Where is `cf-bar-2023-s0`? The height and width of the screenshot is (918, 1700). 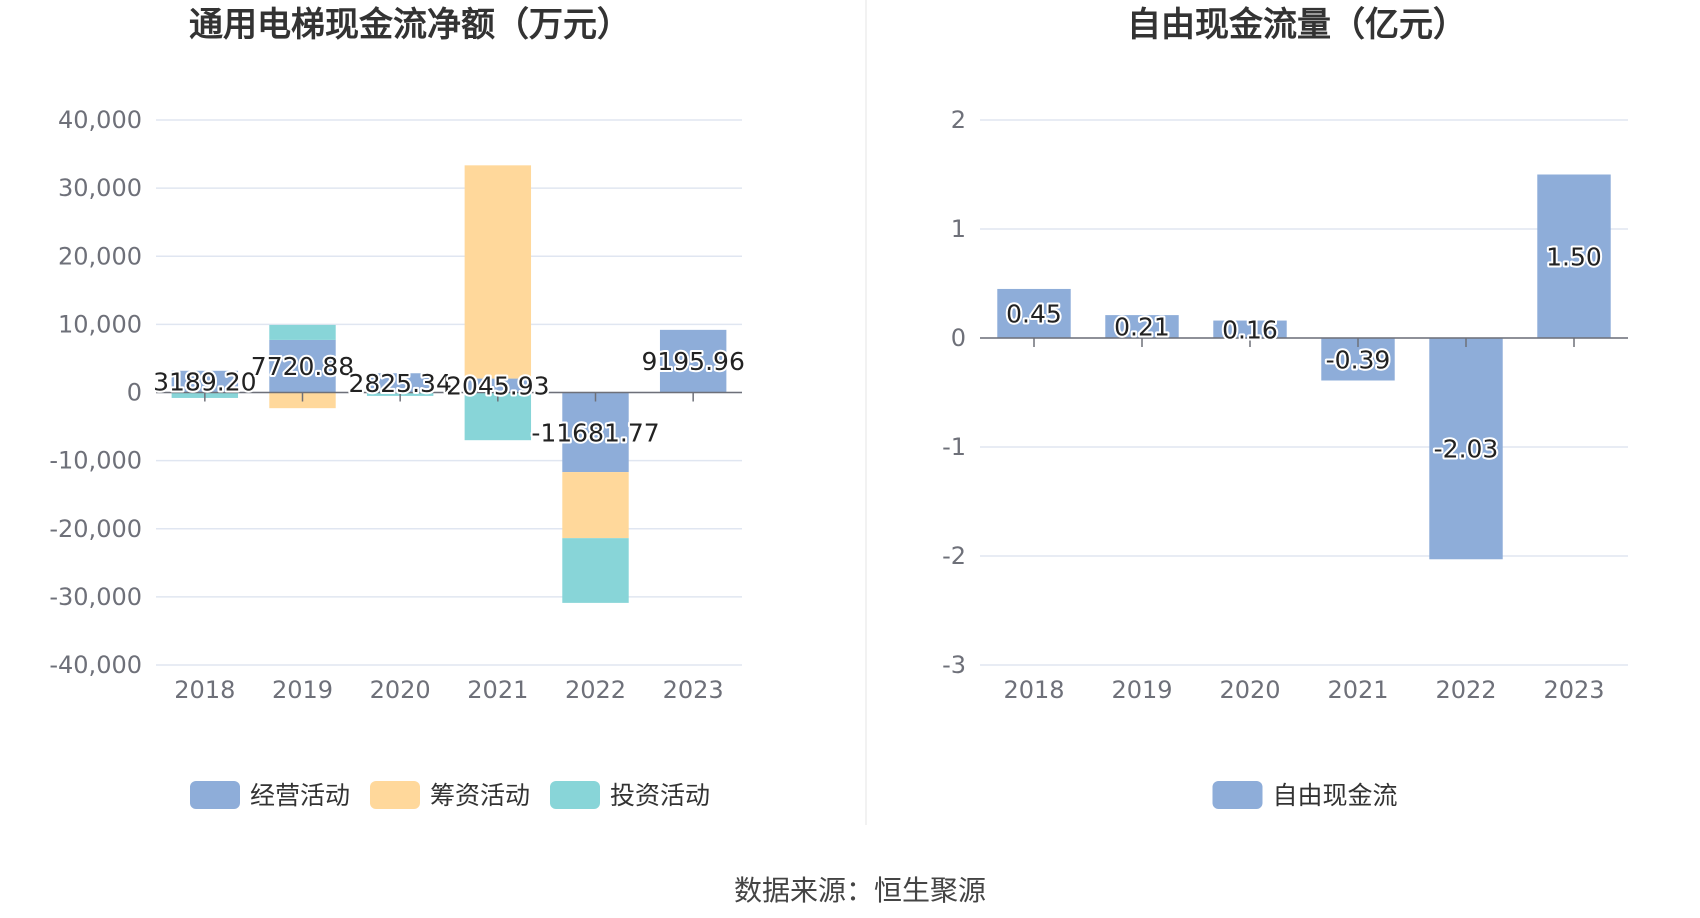
cf-bar-2023-s0 is located at coordinates (693, 361).